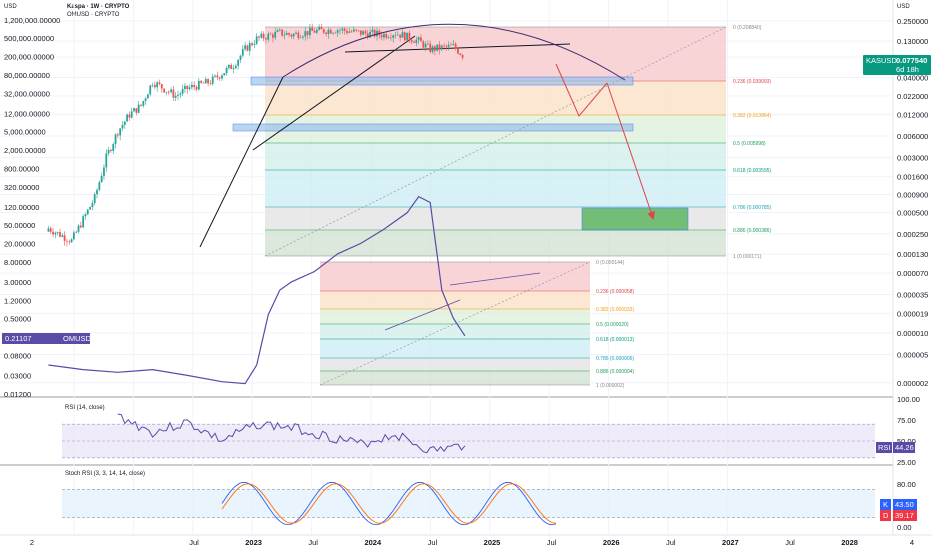 This screenshot has width=932, height=550. I want to click on kas-last-price: 0.077540, so click(911, 60).